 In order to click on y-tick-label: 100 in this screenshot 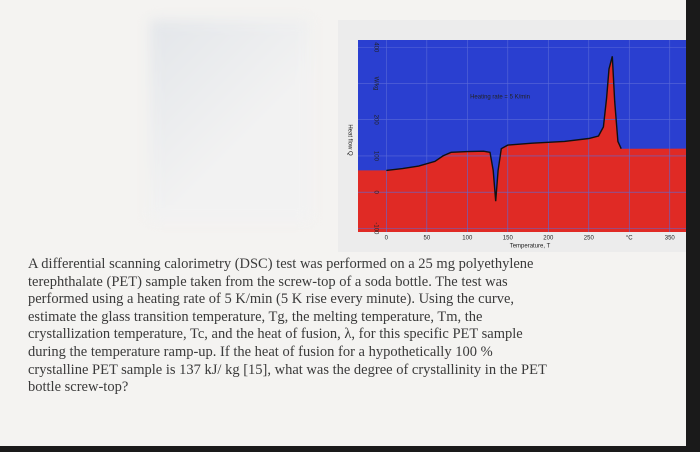, I will do `click(375, 156)`.